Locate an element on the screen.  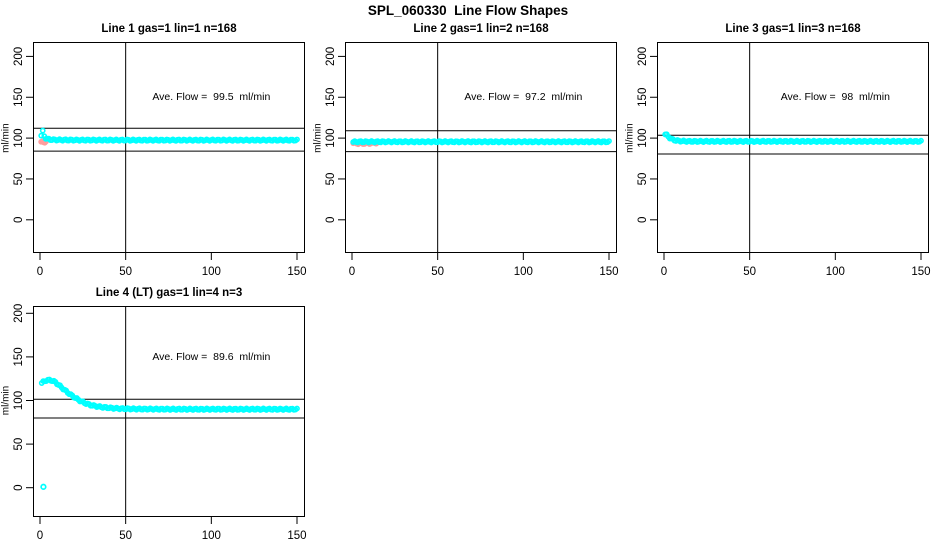
ave-flow-annotation: Ave. Flow = 97.2 ml/min is located at coordinates (523, 97).